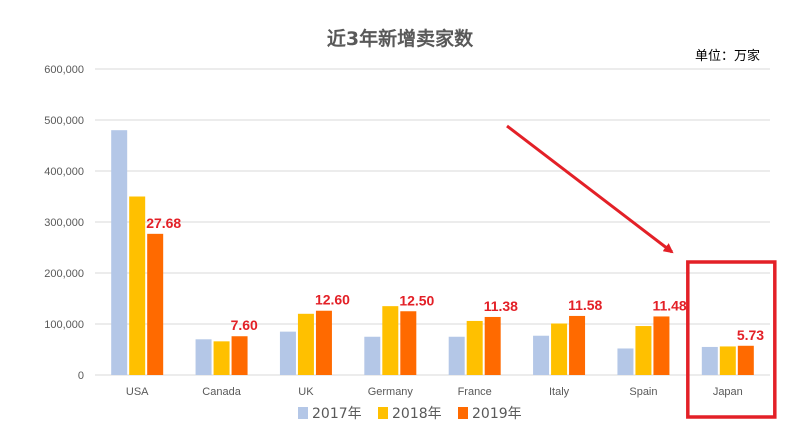 The image size is (787, 439). I want to click on y-tick-label: 200,000, so click(64, 274).